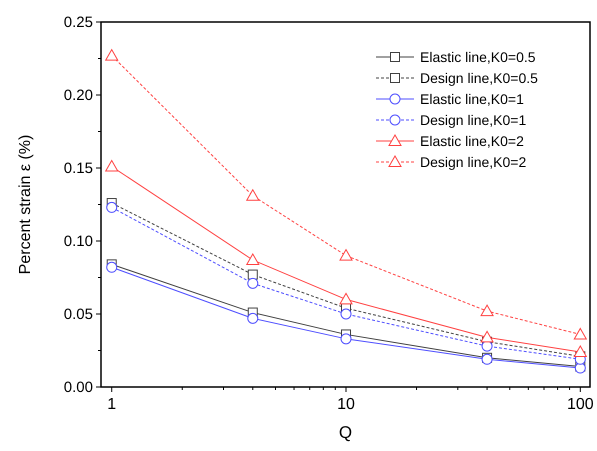  Describe the element at coordinates (78, 314) in the screenshot. I see `y-tick-label: 0.05` at that location.